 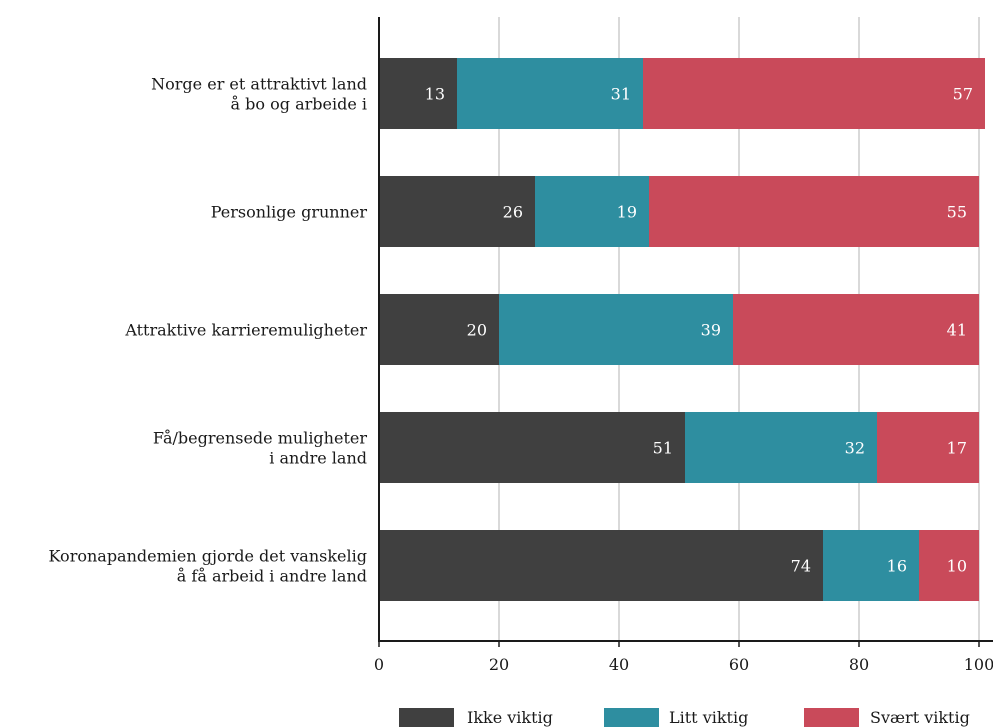 I want to click on legend-label-2: Svært viktig, so click(x=920, y=717).